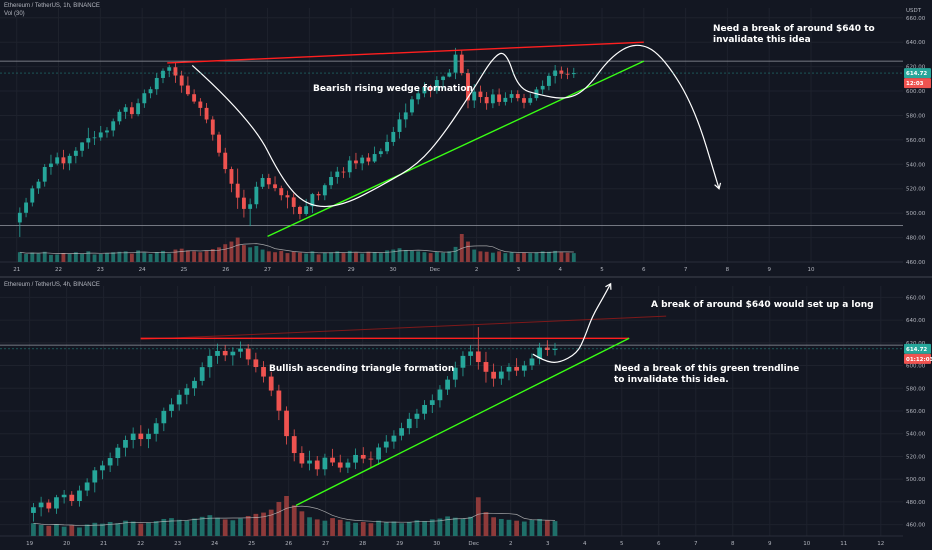  I want to click on panel-divider, so click(466, 276).